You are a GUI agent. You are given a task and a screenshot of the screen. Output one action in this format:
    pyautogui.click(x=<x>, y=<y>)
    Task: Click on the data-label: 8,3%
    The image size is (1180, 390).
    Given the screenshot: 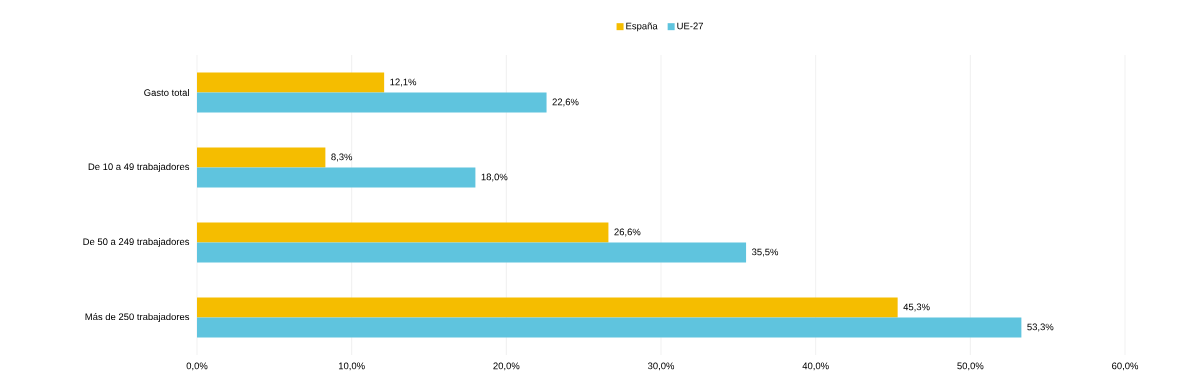 What is the action you would take?
    pyautogui.click(x=342, y=157)
    